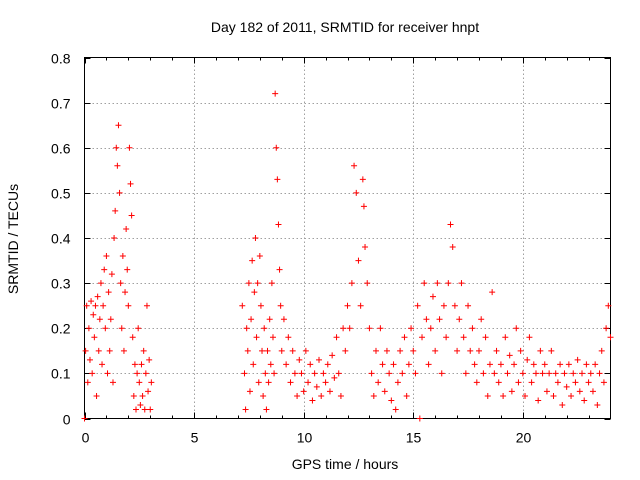  Describe the element at coordinates (61, 284) in the screenshot. I see `y-tick-label: 0.3` at that location.